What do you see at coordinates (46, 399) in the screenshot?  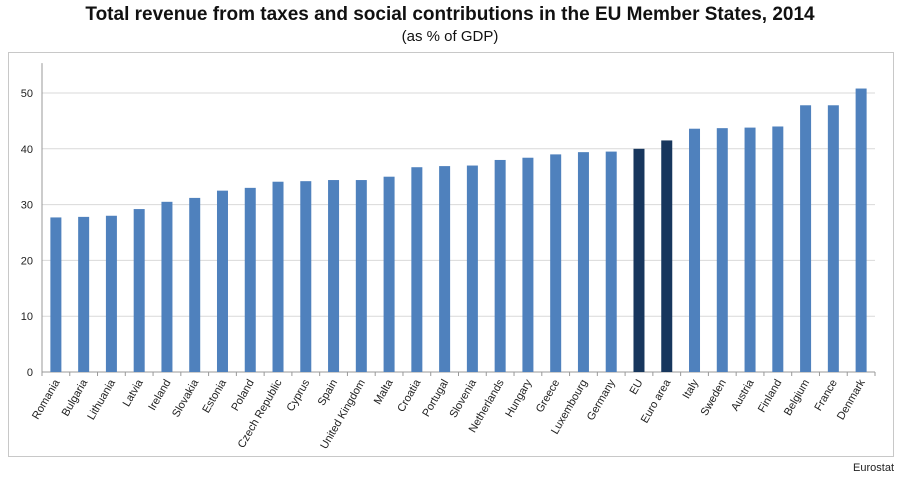 I see `x-tick-label: Romania` at bounding box center [46, 399].